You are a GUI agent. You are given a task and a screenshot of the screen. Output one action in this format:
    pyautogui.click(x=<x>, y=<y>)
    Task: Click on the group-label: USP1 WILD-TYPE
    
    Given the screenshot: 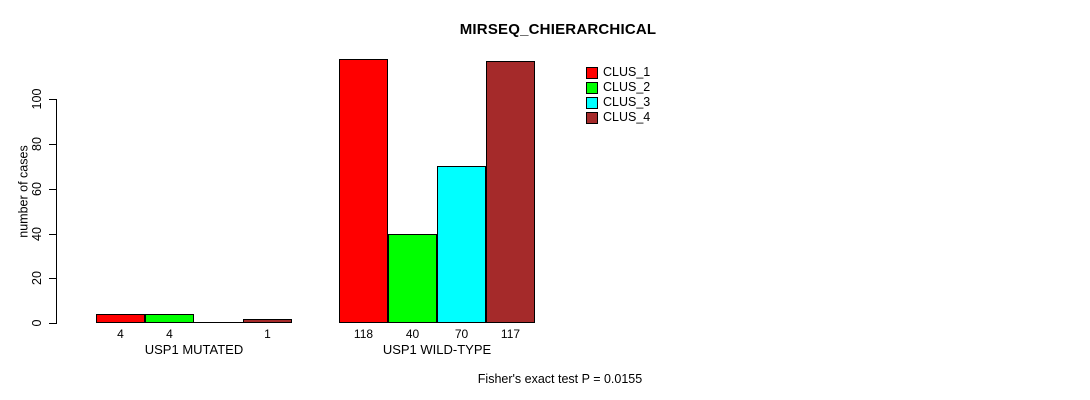 What is the action you would take?
    pyautogui.click(x=437, y=349)
    